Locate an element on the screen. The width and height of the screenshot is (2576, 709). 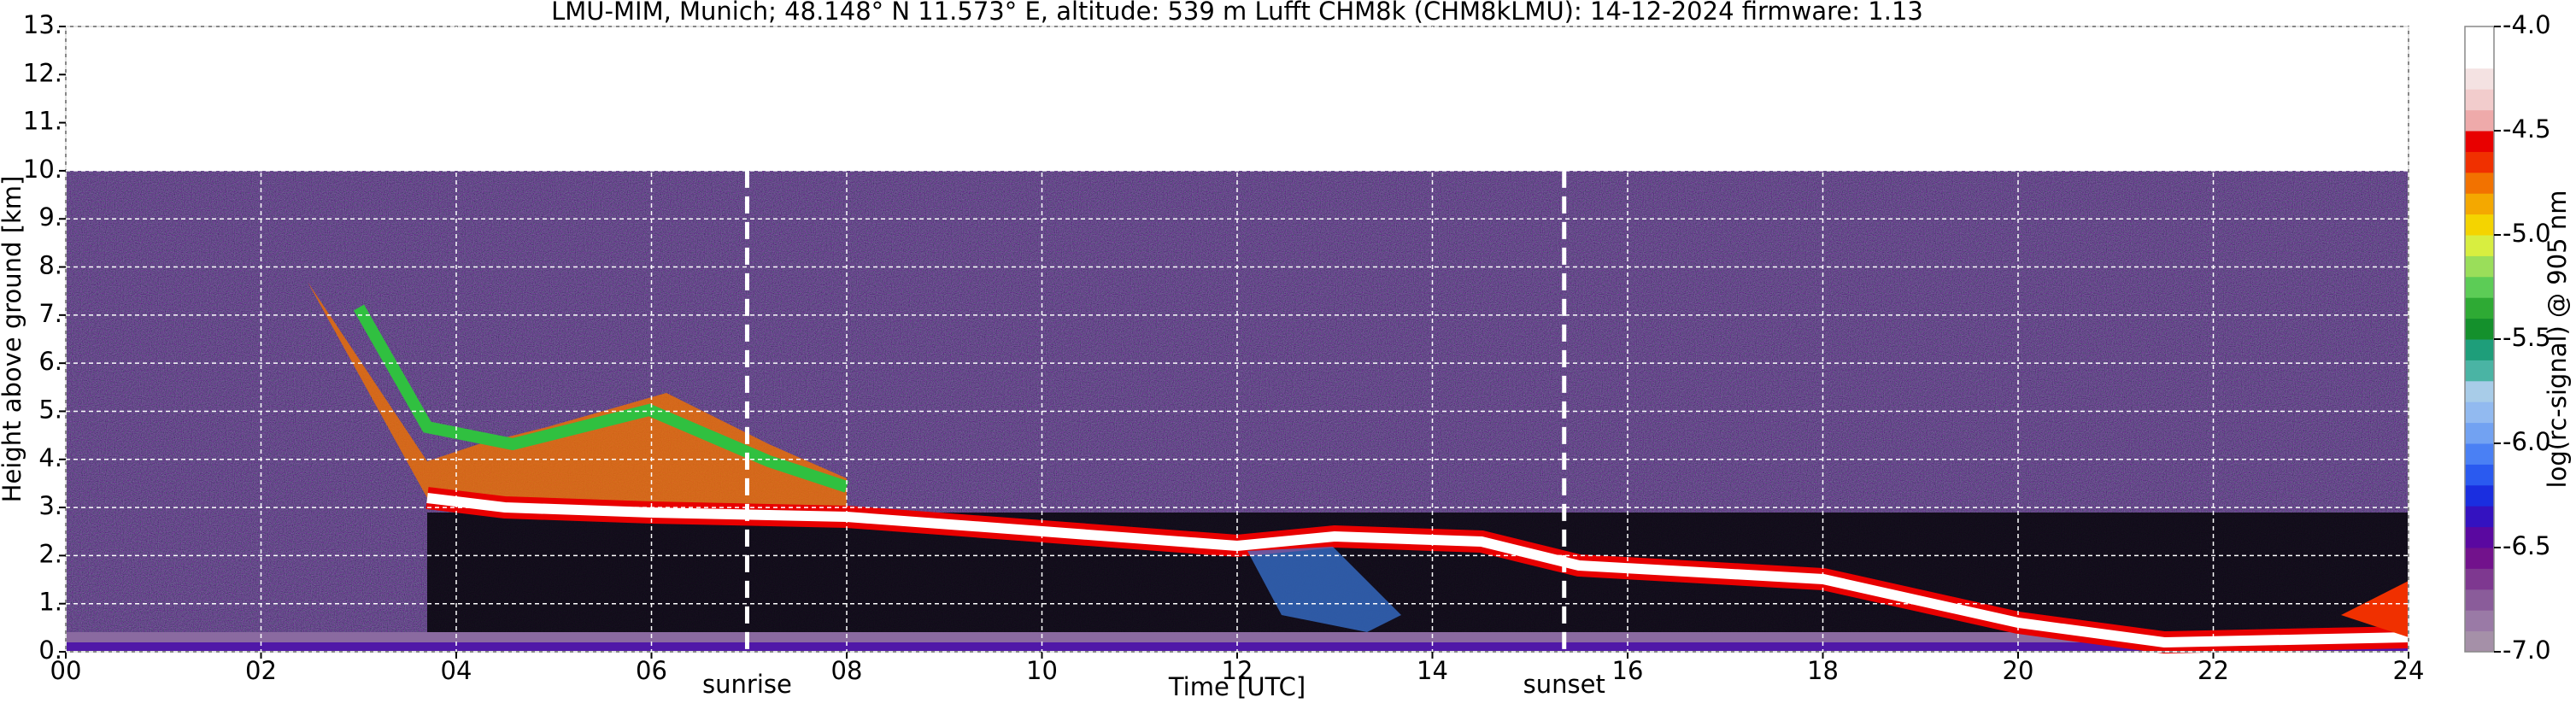
y-tick-label: 0. is located at coordinates (50, 650).